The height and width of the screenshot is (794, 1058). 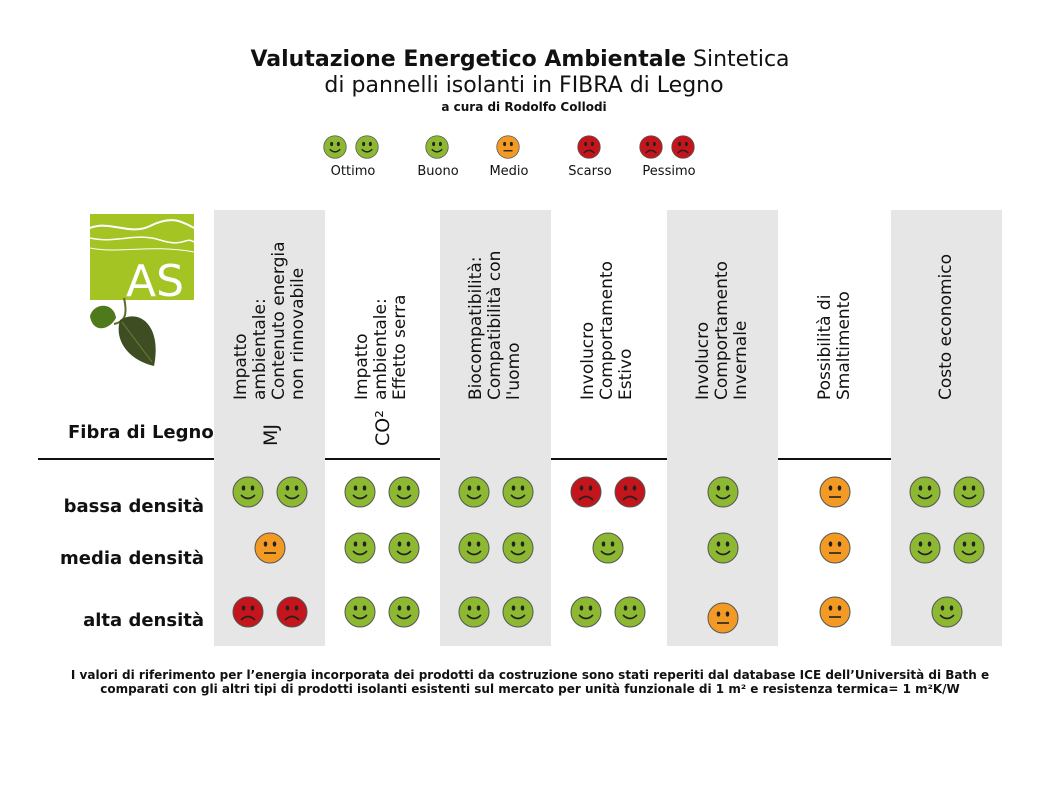 What do you see at coordinates (843, 345) in the screenshot?
I see `column-header-line: Smaltimento` at bounding box center [843, 345].